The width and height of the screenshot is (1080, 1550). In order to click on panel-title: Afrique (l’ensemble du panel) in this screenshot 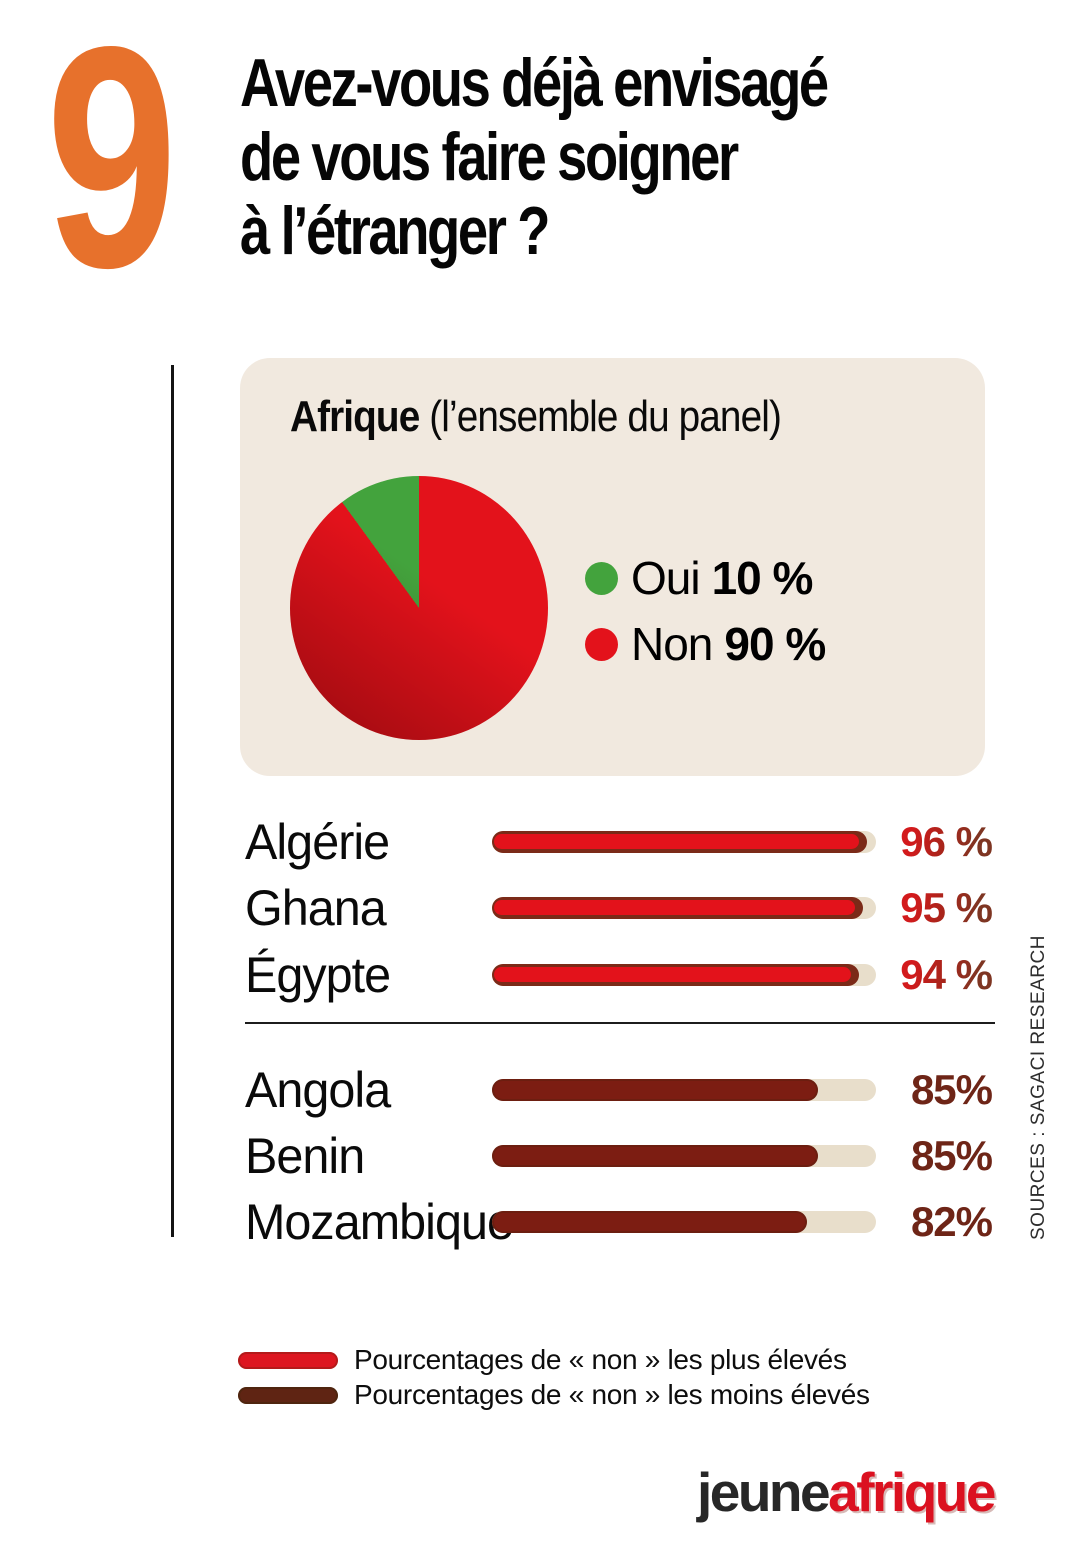, I will do `click(536, 417)`.